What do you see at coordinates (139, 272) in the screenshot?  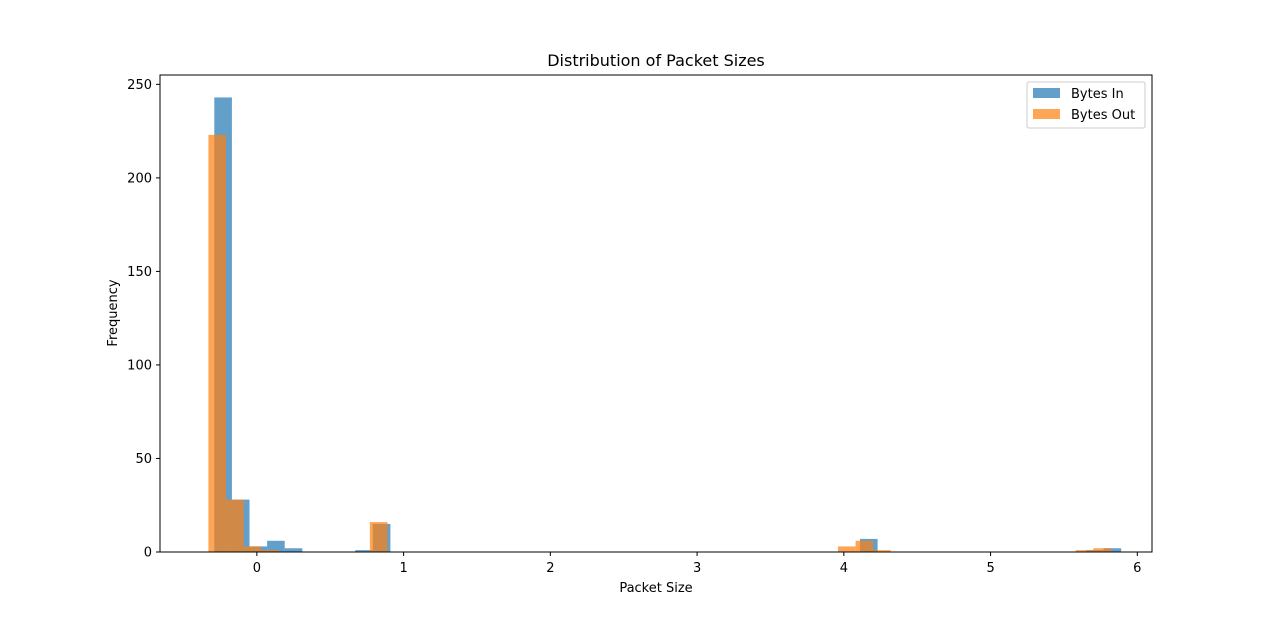 I see `y-tick-label-3: 150` at bounding box center [139, 272].